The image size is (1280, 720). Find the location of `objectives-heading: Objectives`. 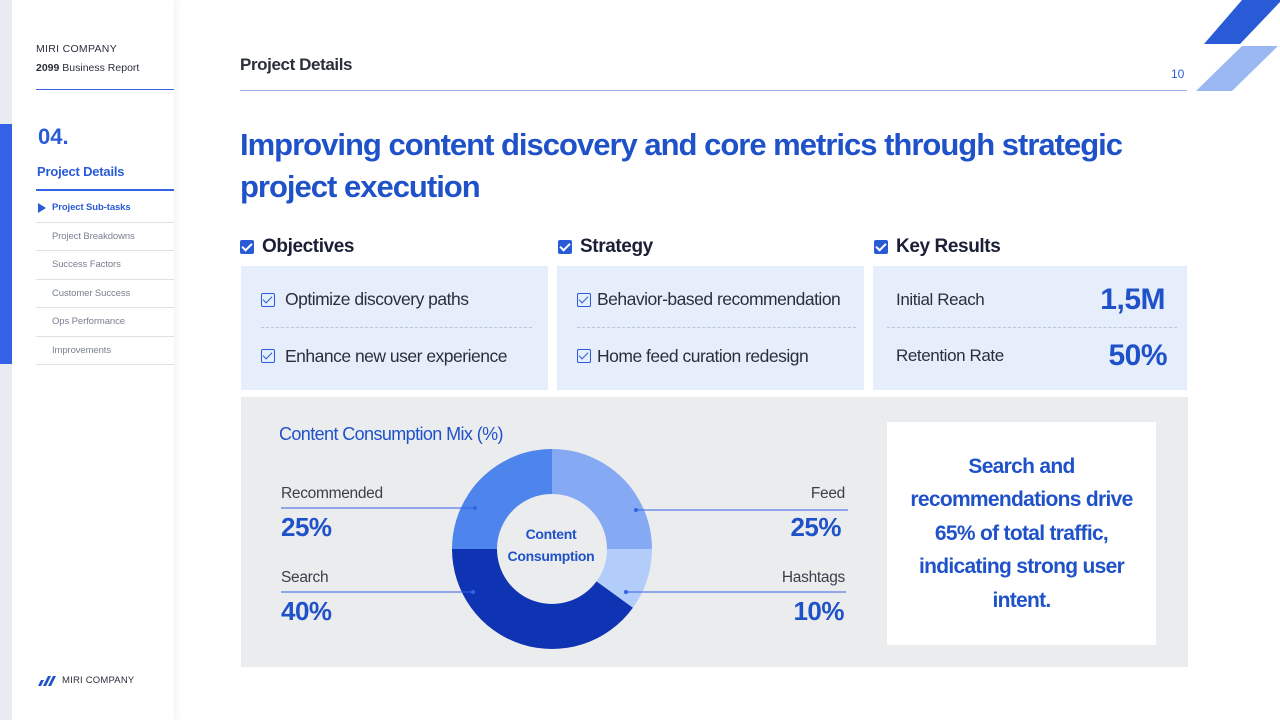

objectives-heading: Objectives is located at coordinates (297, 247).